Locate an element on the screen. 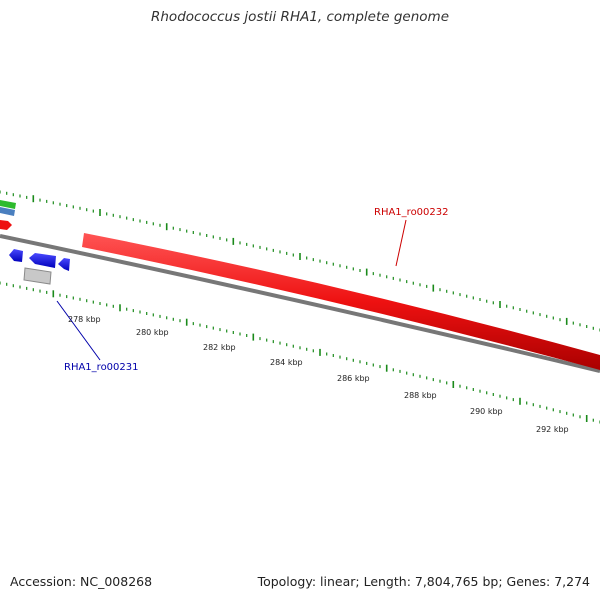 This screenshot has width=600, height=600. scale-label: 292 kbp is located at coordinates (552, 429).